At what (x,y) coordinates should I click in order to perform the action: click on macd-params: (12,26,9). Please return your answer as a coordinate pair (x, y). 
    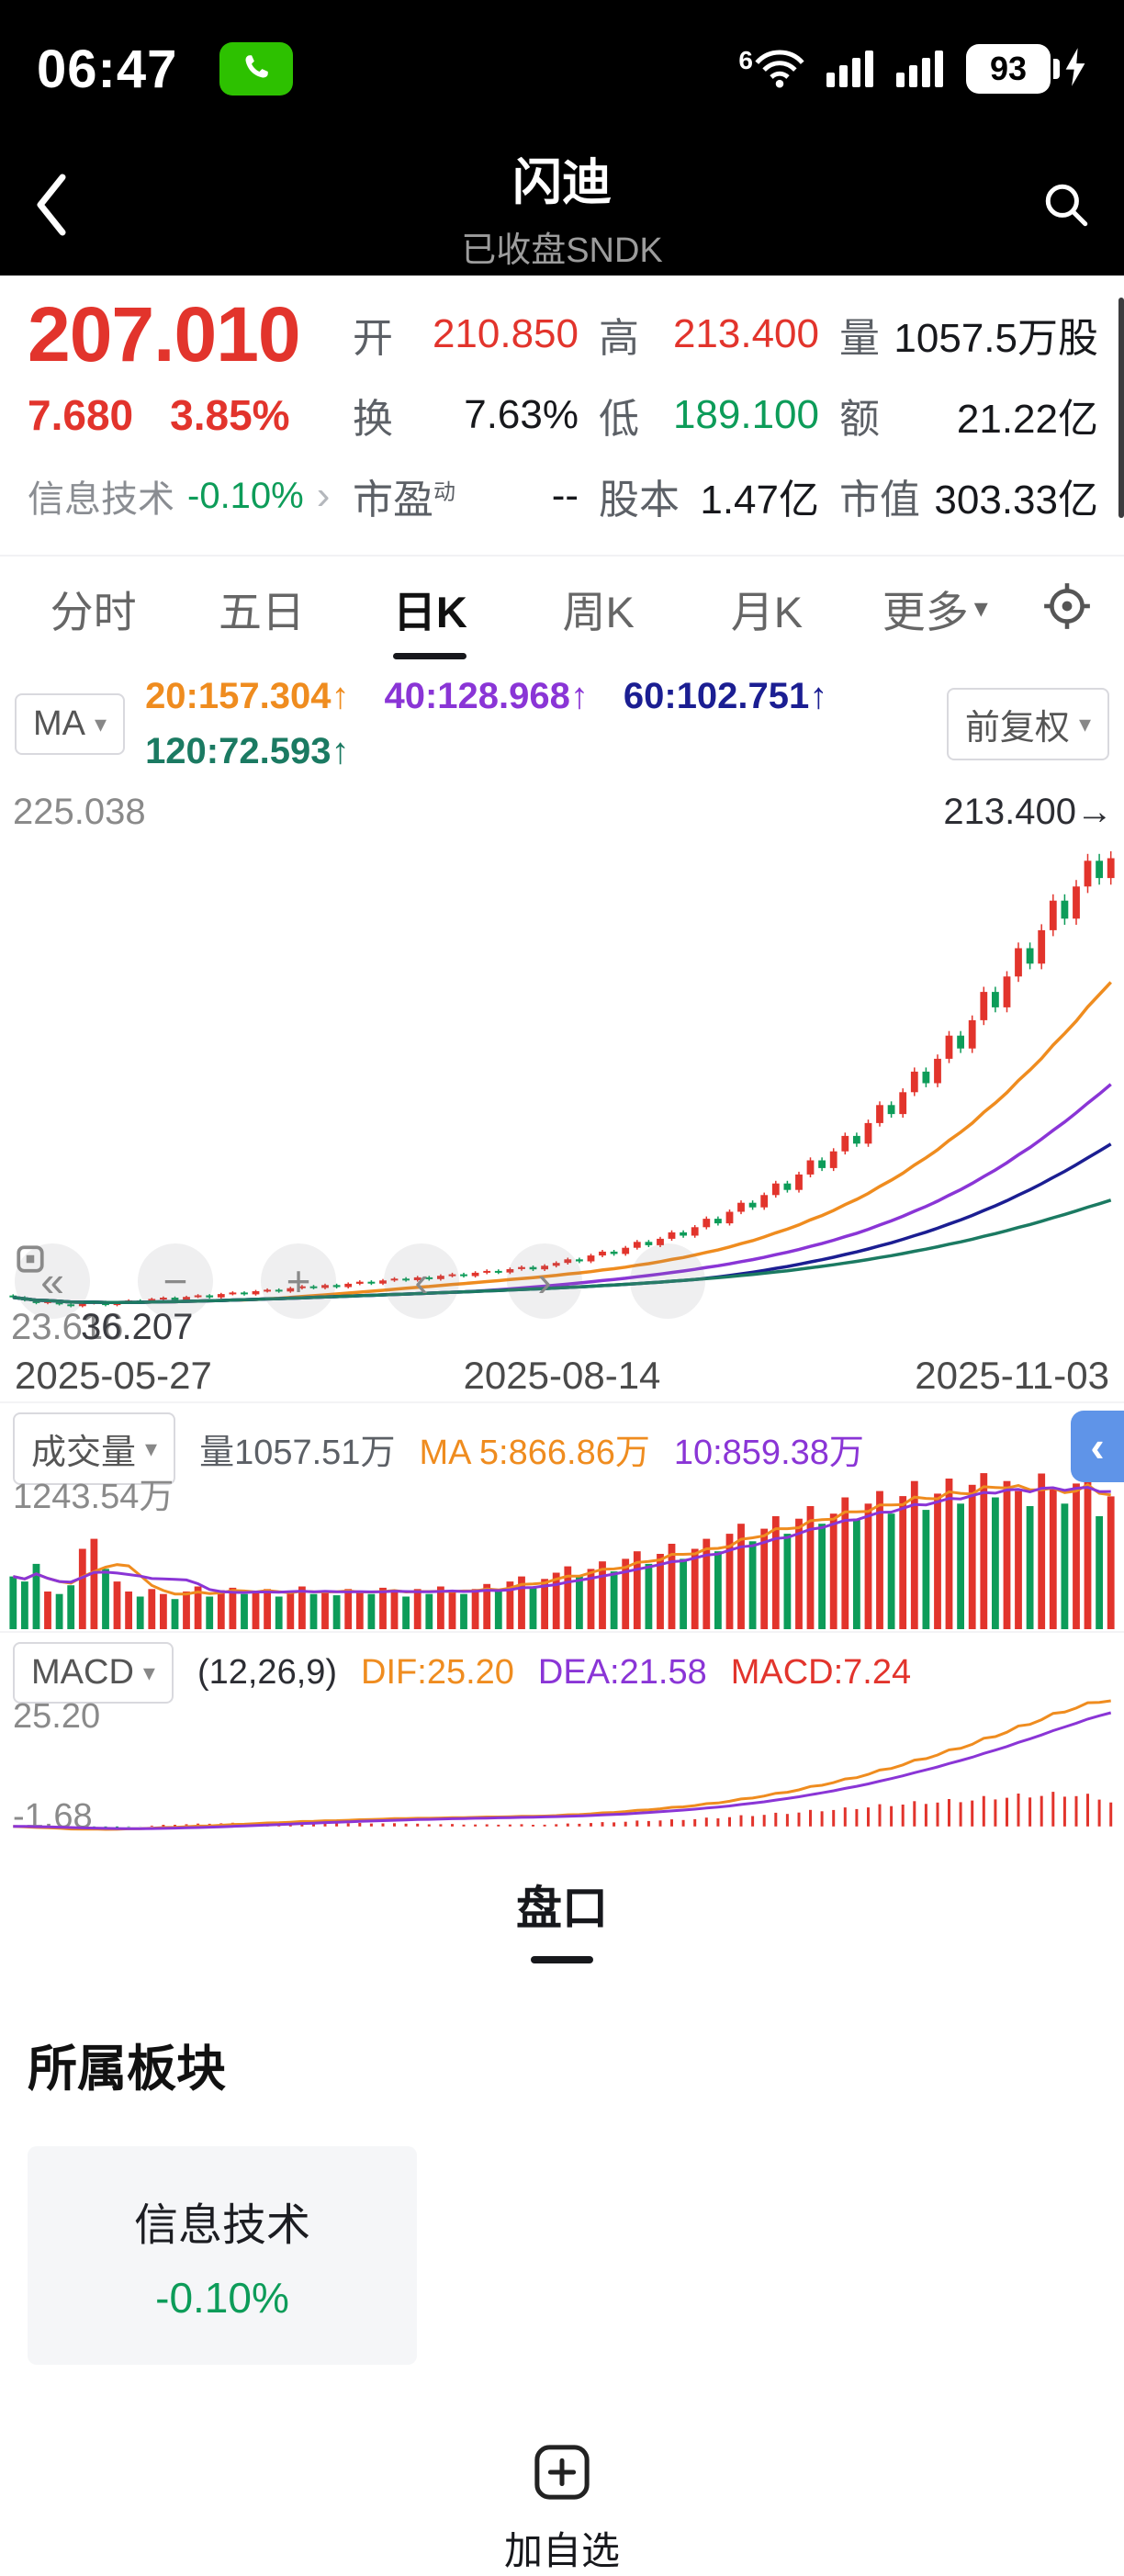
    Looking at the image, I should click on (267, 1672).